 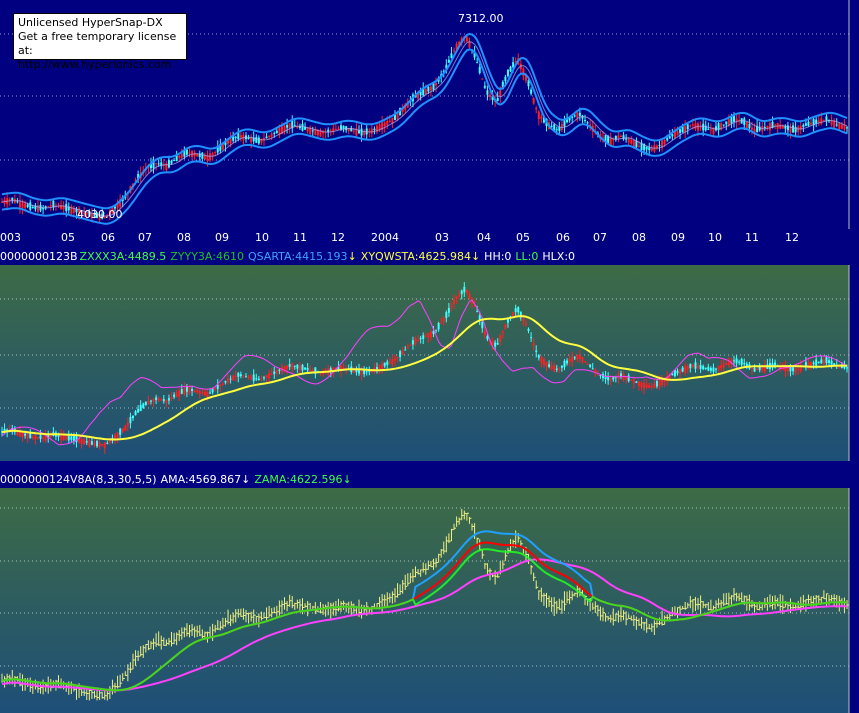 I want to click on panel-divider, so click(x=429, y=466).